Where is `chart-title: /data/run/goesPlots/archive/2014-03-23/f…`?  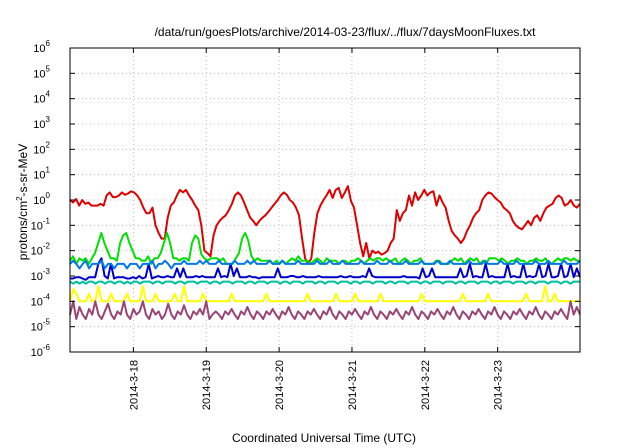
chart-title: /data/run/goesPlots/archive/2014-03-23/f… is located at coordinates (346, 32).